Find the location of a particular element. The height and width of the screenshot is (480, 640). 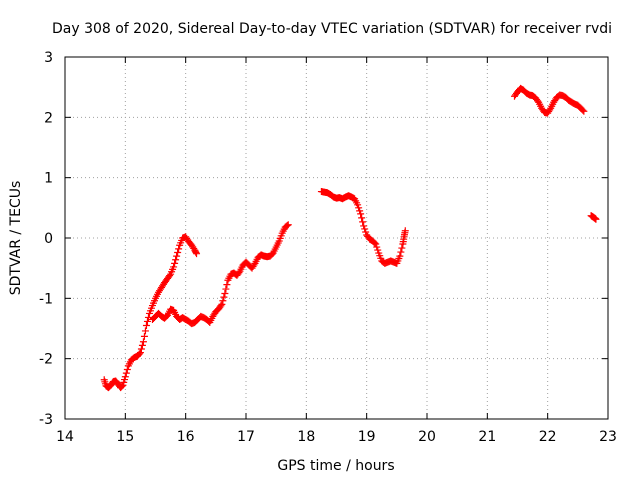

x-axis-label: GPS time / hours is located at coordinates (335, 466).